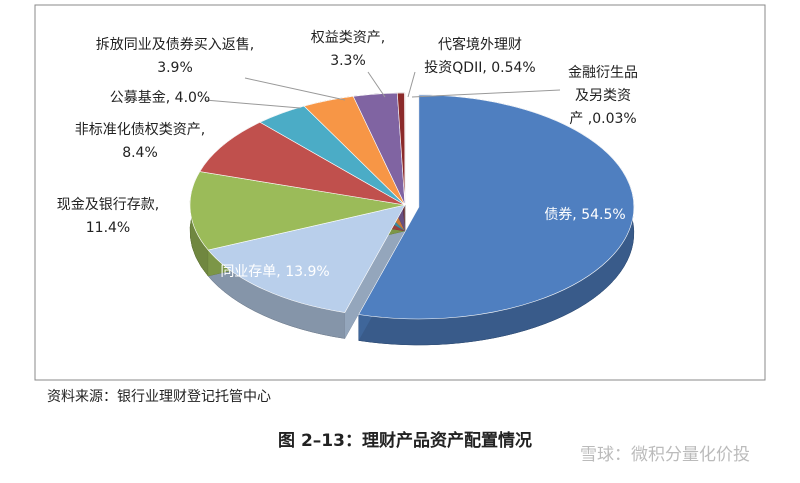 This screenshot has width=800, height=483. Describe the element at coordinates (159, 397) in the screenshot. I see `source-note: 资料来源：银行业理财登记托管中心` at that location.